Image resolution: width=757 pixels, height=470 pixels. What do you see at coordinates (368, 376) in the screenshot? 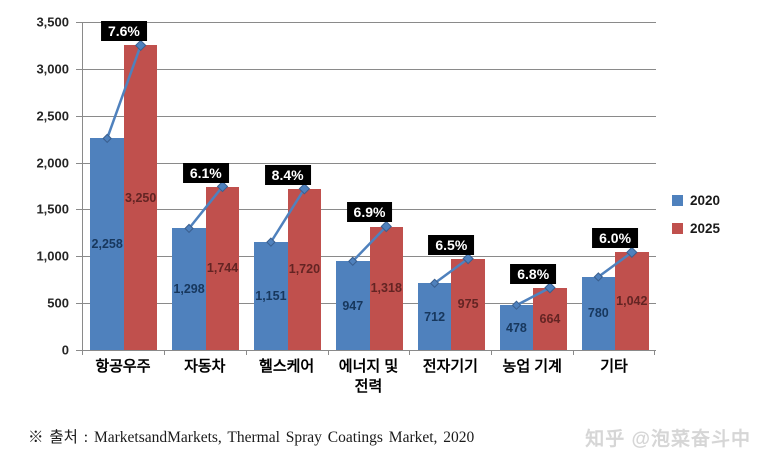
I see `category-label: 에너지 및 전력` at bounding box center [368, 376].